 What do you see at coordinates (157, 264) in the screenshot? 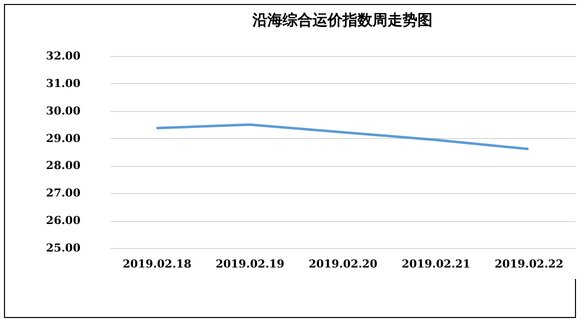
I see `x-tick-label: 2019.02.18` at bounding box center [157, 264].